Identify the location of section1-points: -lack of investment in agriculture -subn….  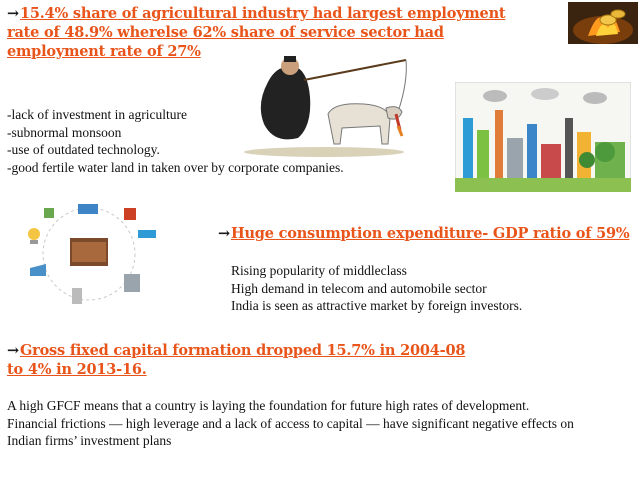
(227, 141).